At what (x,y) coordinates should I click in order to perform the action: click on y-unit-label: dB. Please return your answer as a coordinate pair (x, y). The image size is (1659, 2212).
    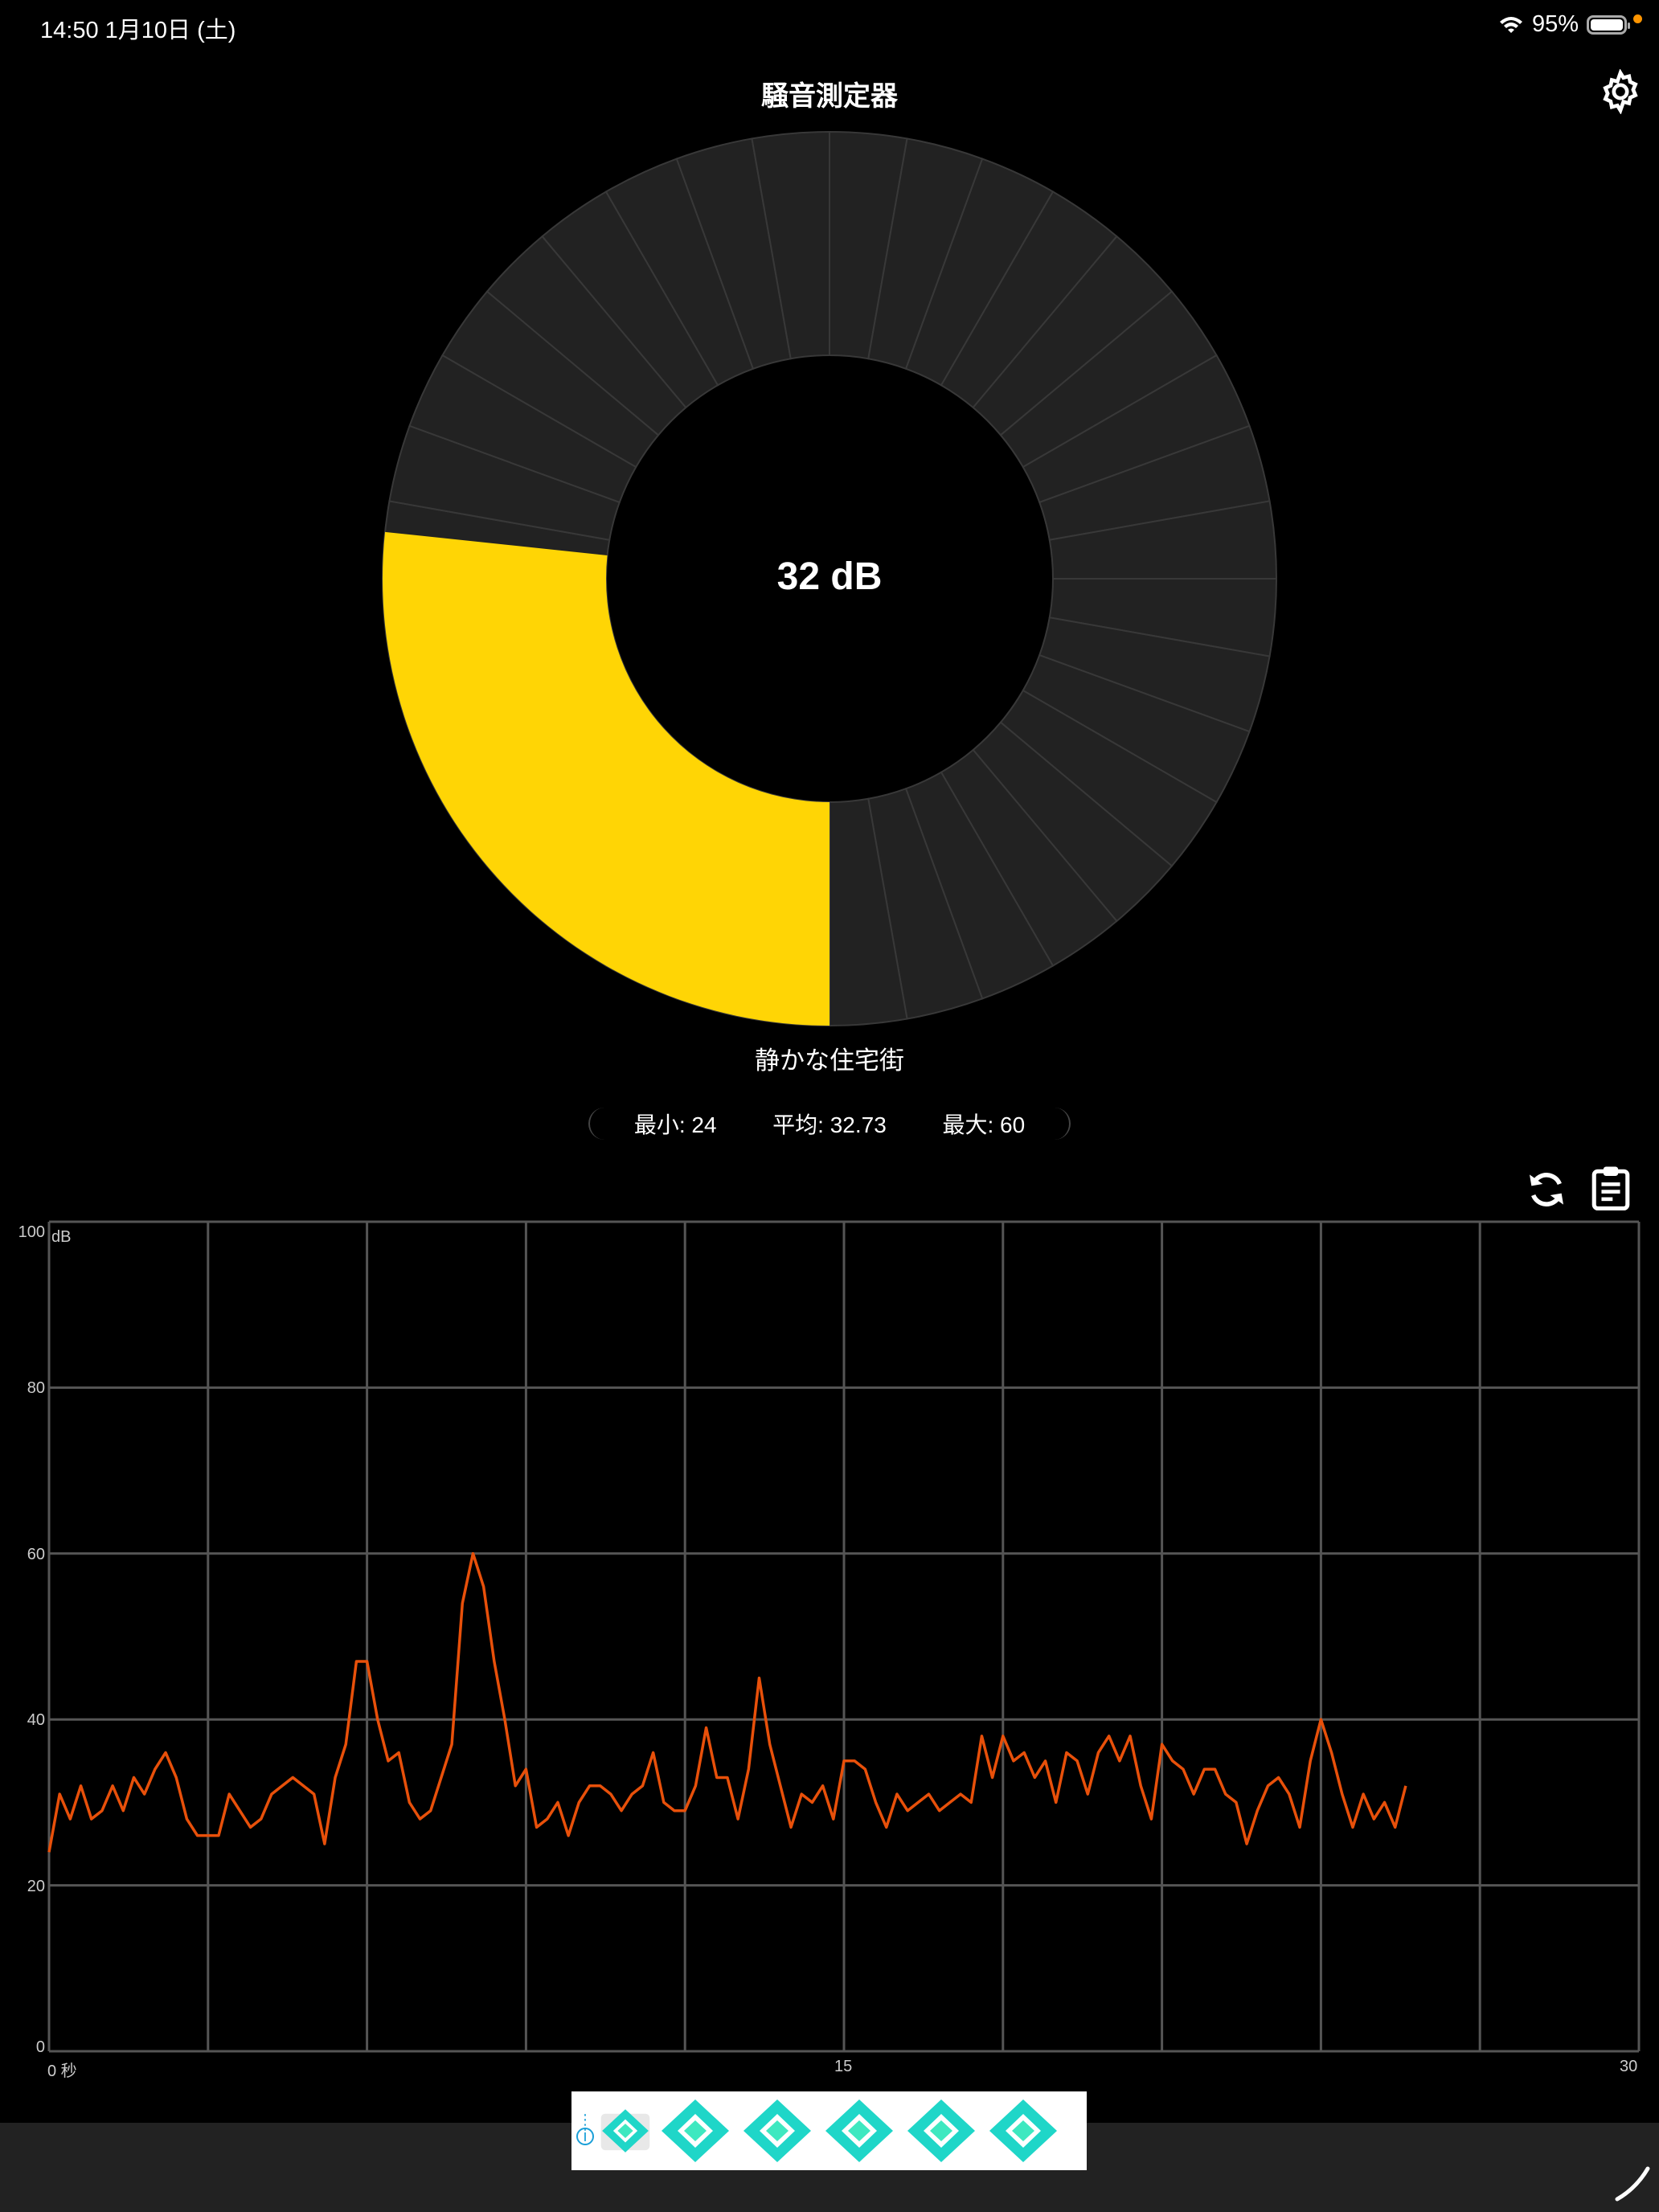
    Looking at the image, I should click on (61, 1237).